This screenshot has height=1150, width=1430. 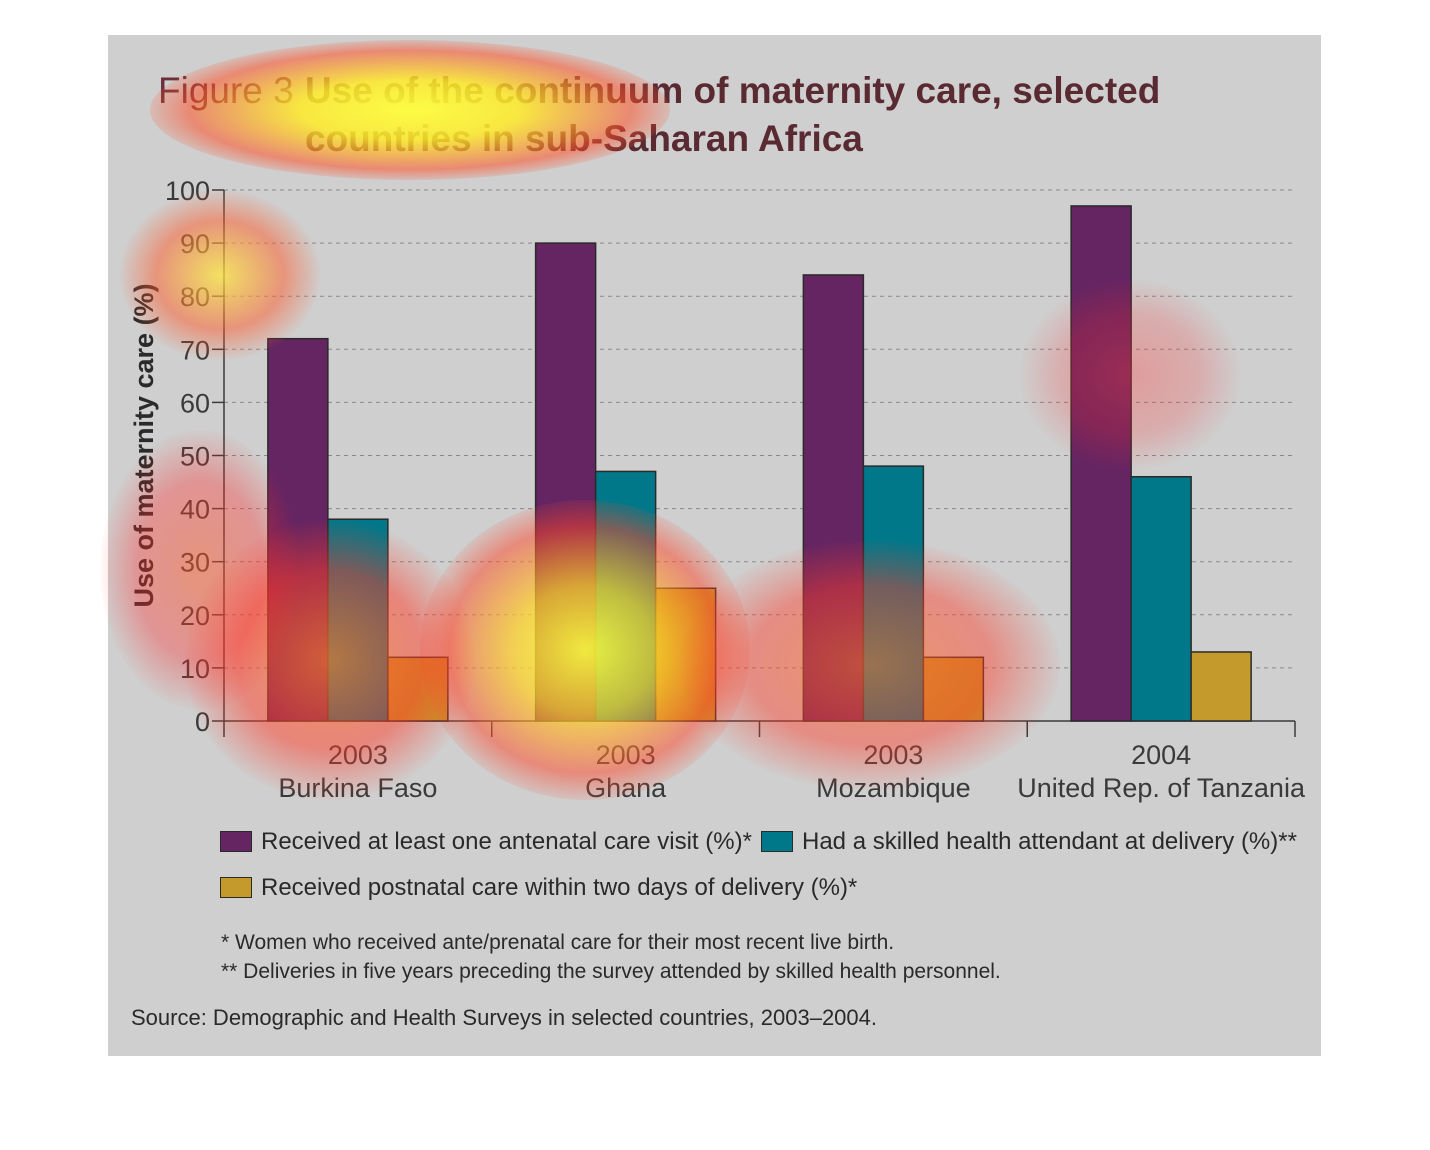 I want to click on x-tick-label-country: Ghana, so click(x=626, y=788).